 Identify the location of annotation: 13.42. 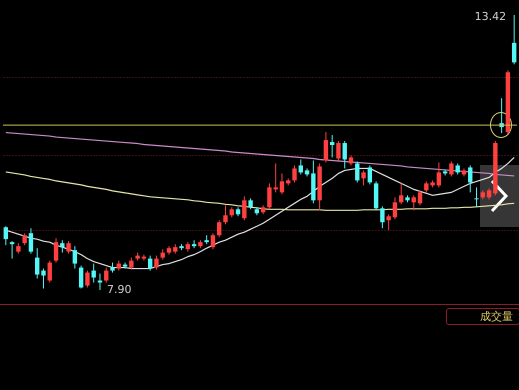
(490, 16).